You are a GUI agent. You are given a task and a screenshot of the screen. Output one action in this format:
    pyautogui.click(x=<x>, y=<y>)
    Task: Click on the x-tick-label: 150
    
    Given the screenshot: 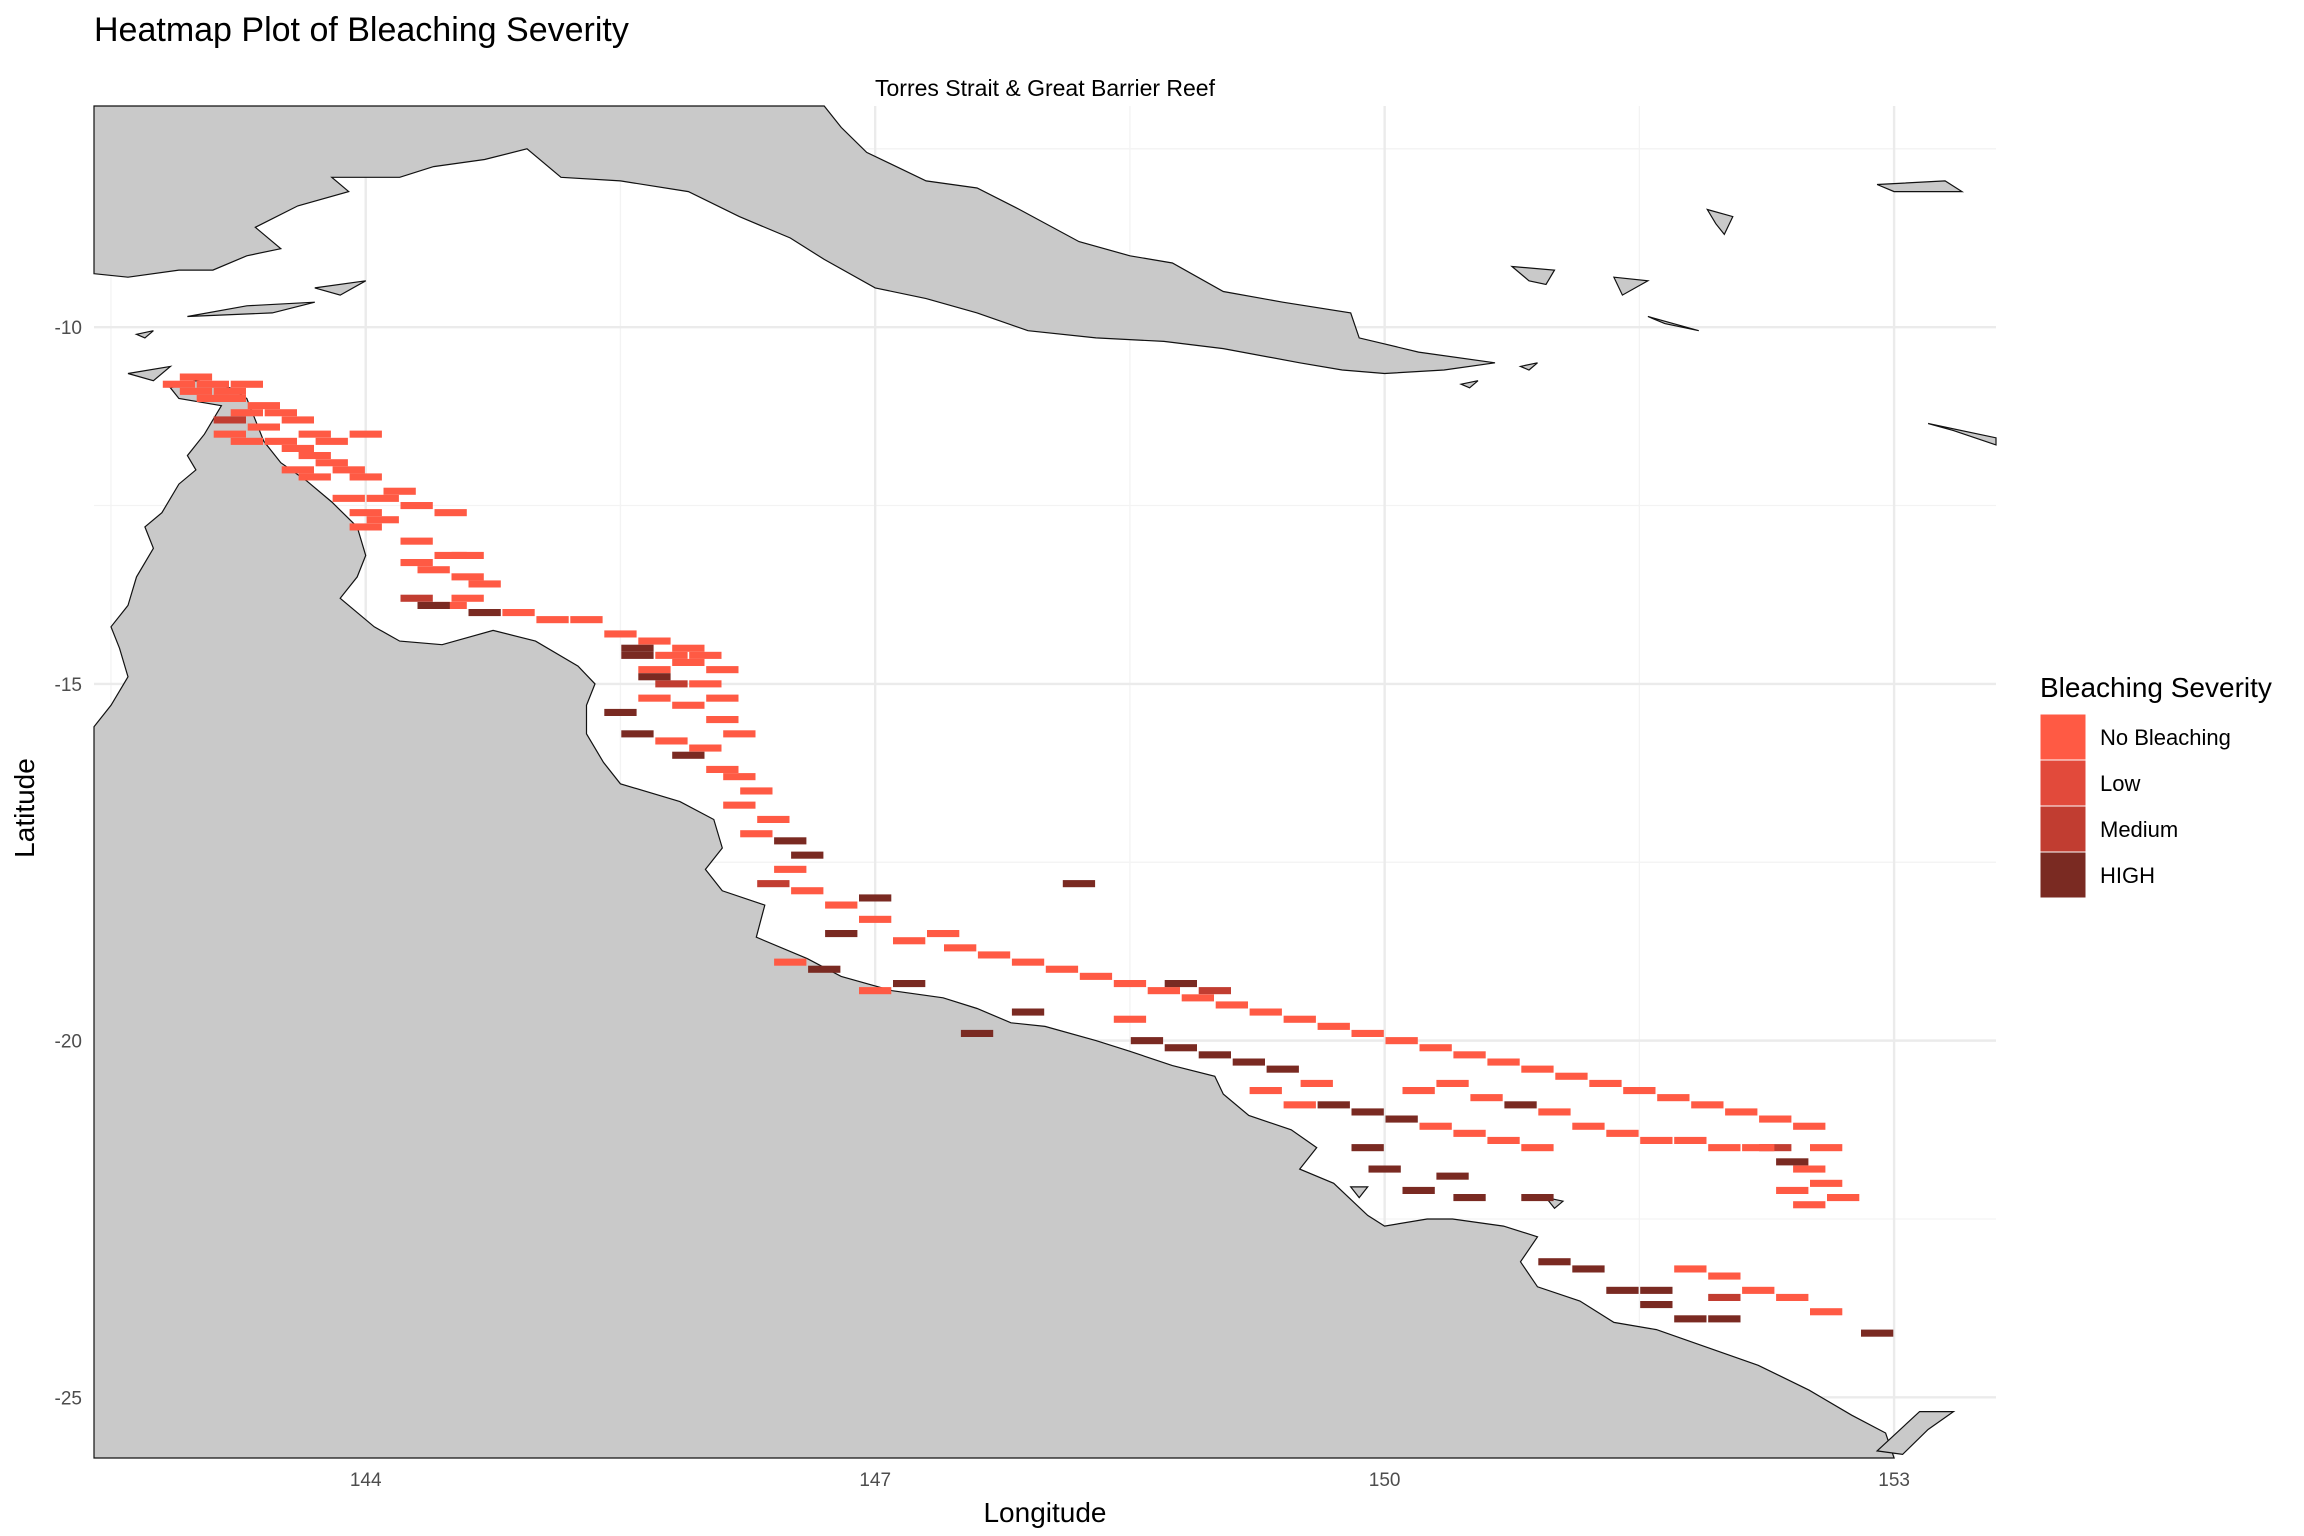 What is the action you would take?
    pyautogui.click(x=1385, y=1480)
    